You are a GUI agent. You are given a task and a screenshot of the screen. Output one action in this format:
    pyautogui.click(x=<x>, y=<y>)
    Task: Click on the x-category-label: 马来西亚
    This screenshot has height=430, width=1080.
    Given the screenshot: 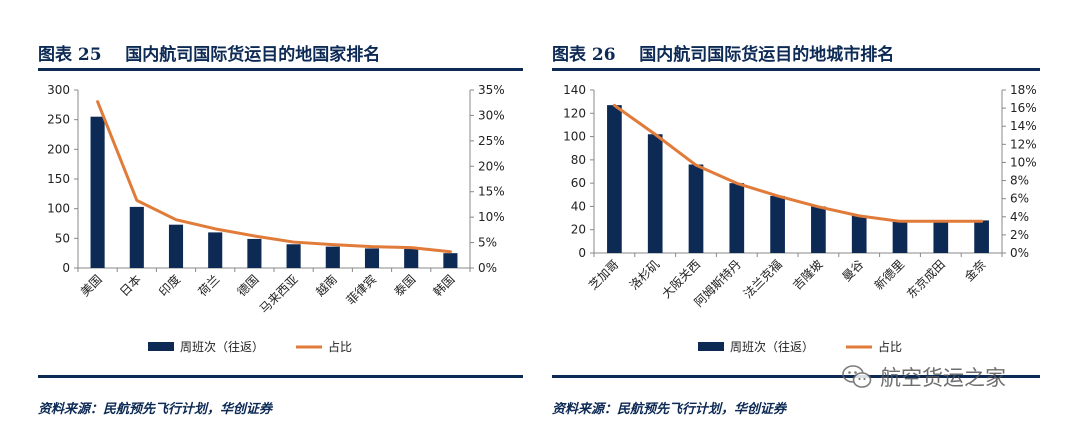 What is the action you would take?
    pyautogui.click(x=279, y=294)
    